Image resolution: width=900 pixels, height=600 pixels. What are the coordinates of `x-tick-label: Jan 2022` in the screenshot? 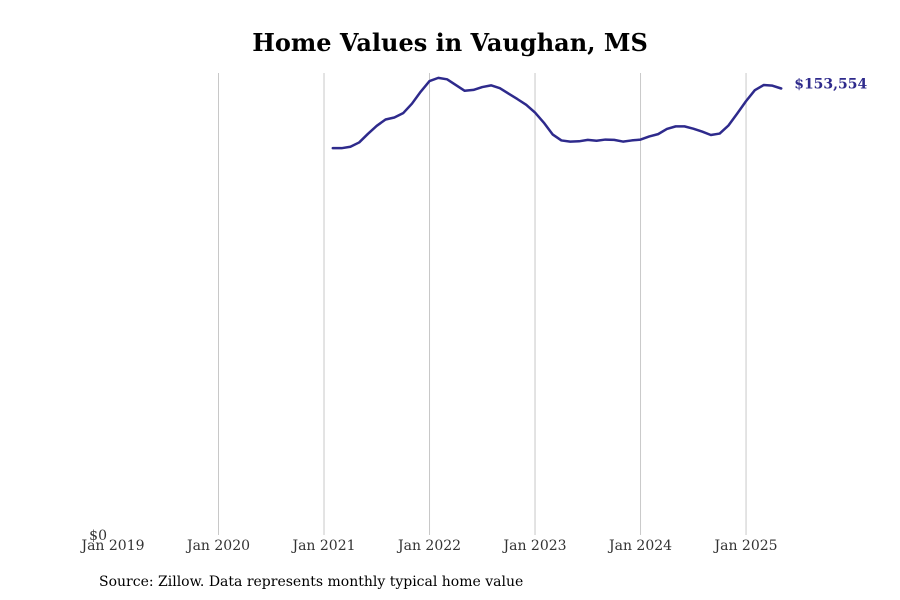 It's located at (428, 546).